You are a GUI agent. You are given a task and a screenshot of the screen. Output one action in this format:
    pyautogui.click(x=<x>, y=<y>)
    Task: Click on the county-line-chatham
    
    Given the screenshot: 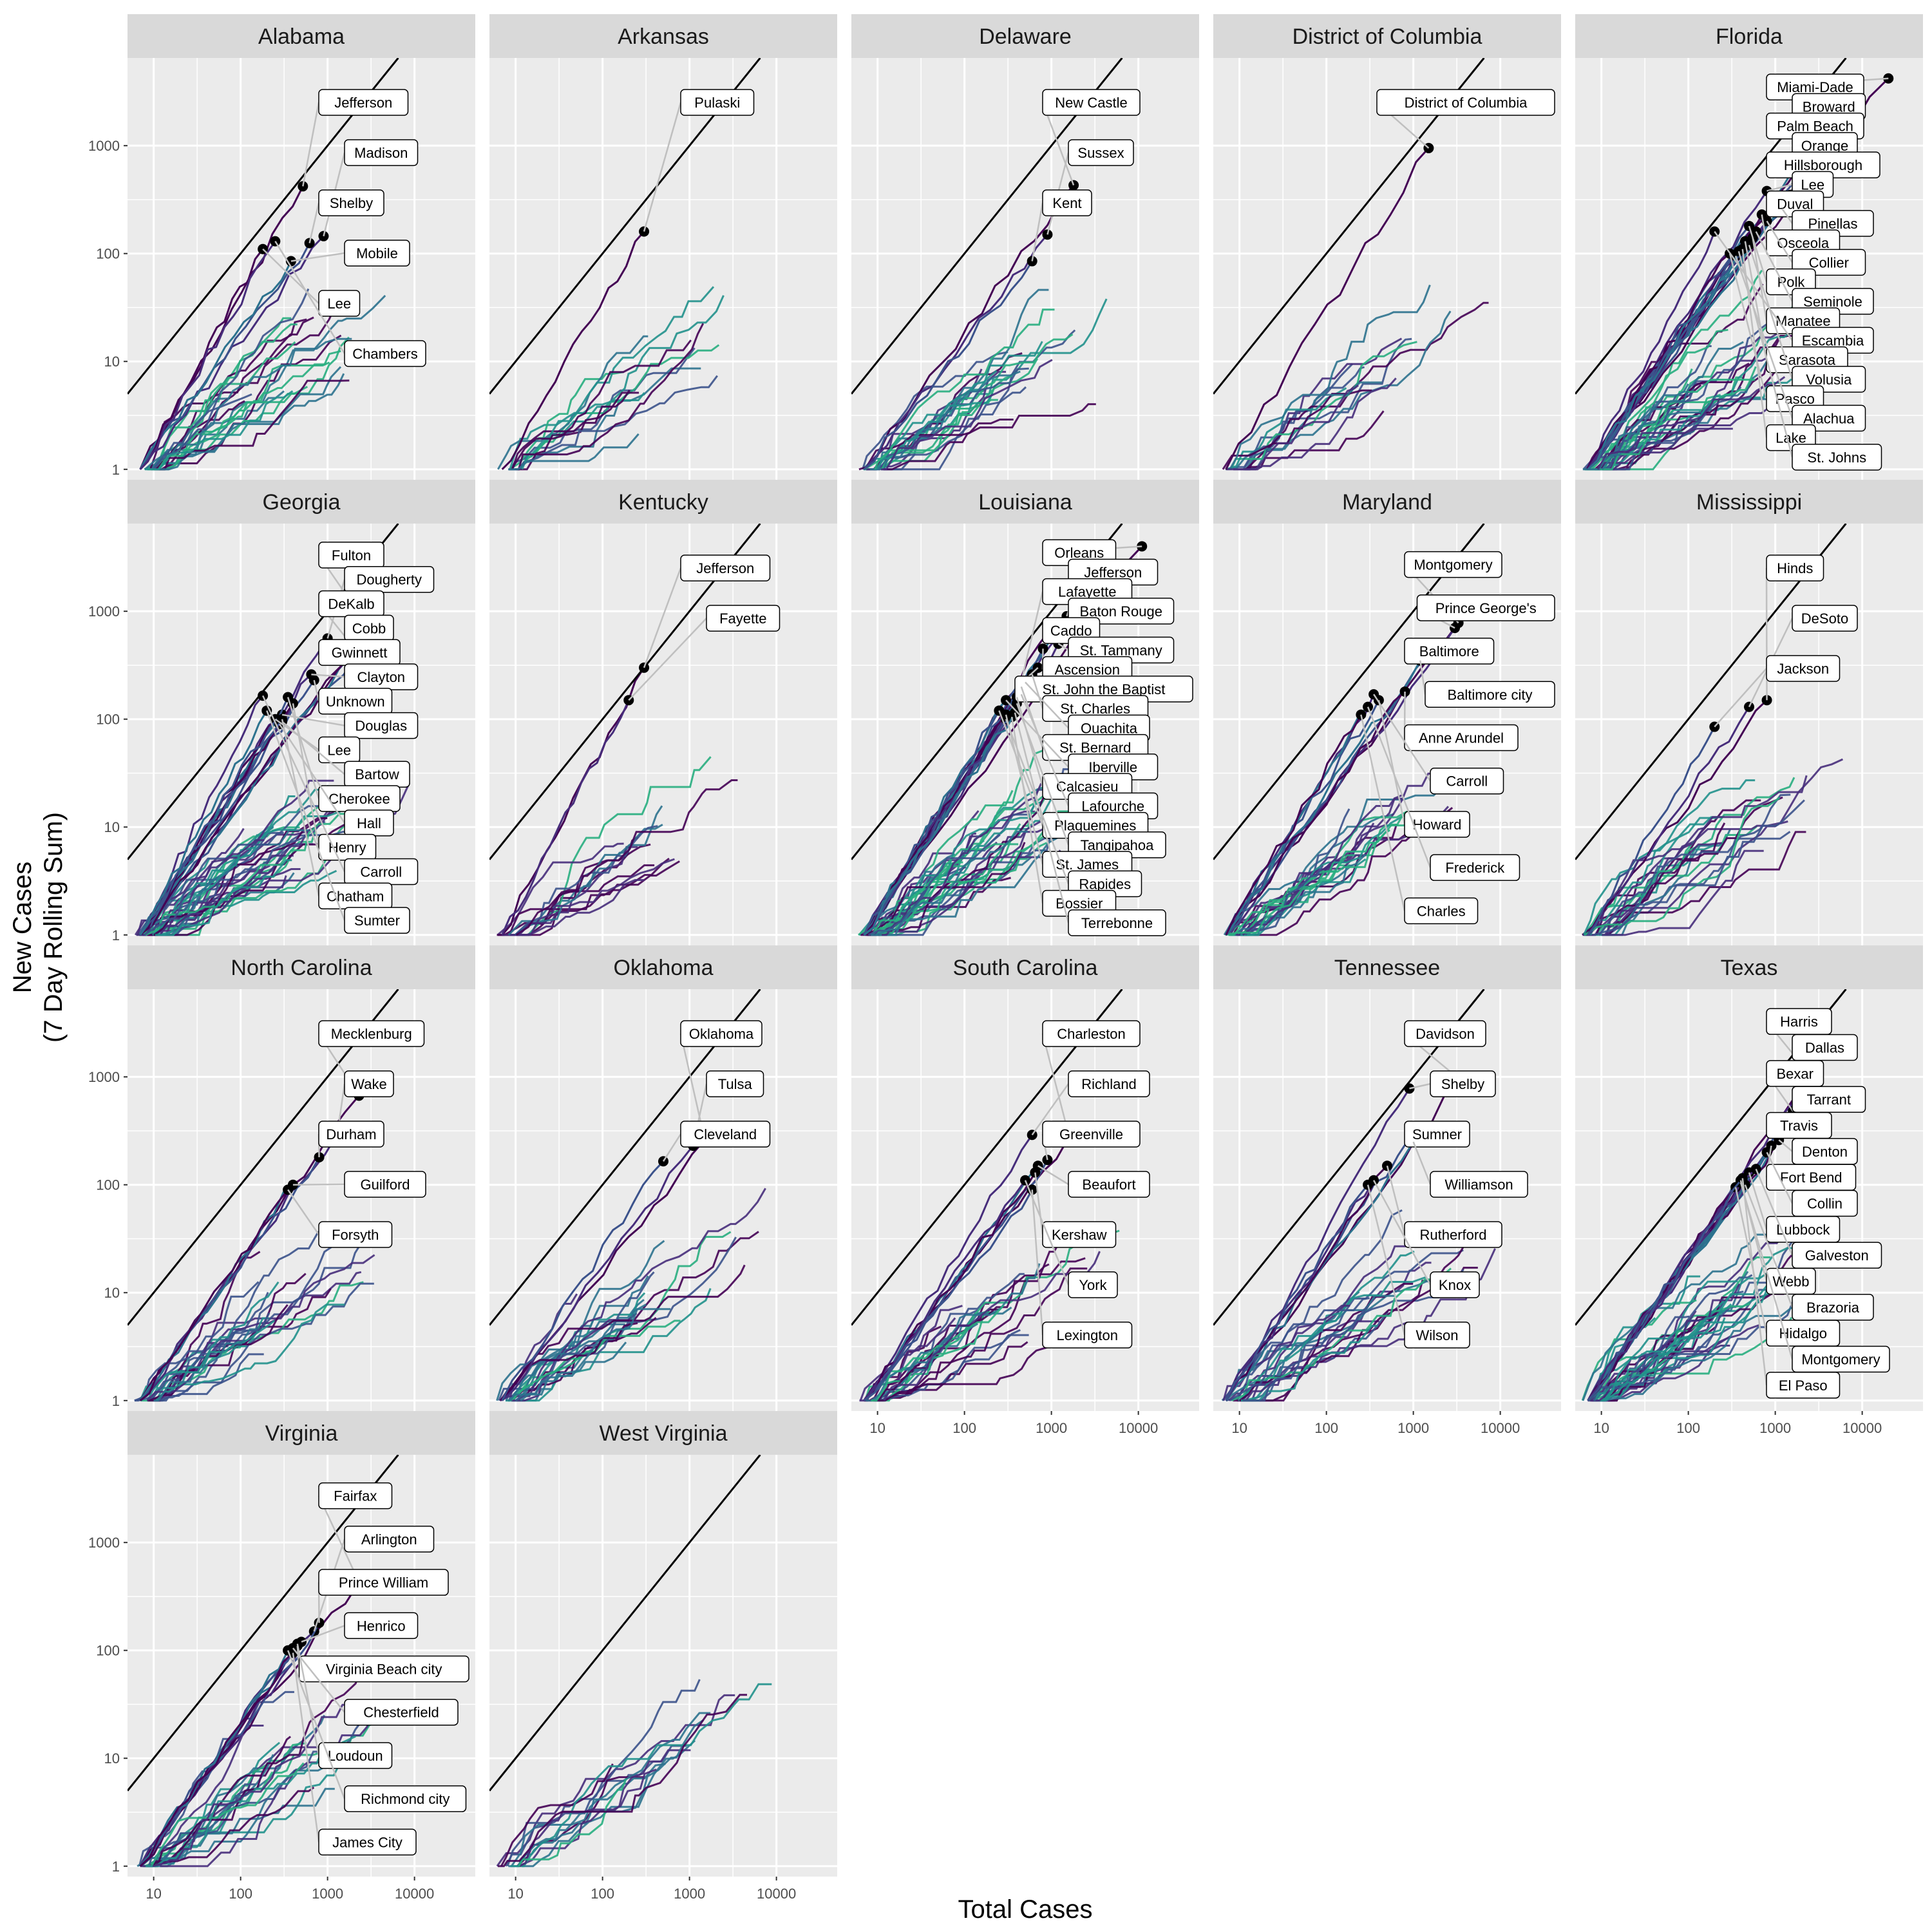 What is the action you would take?
    pyautogui.click(x=211, y=827)
    